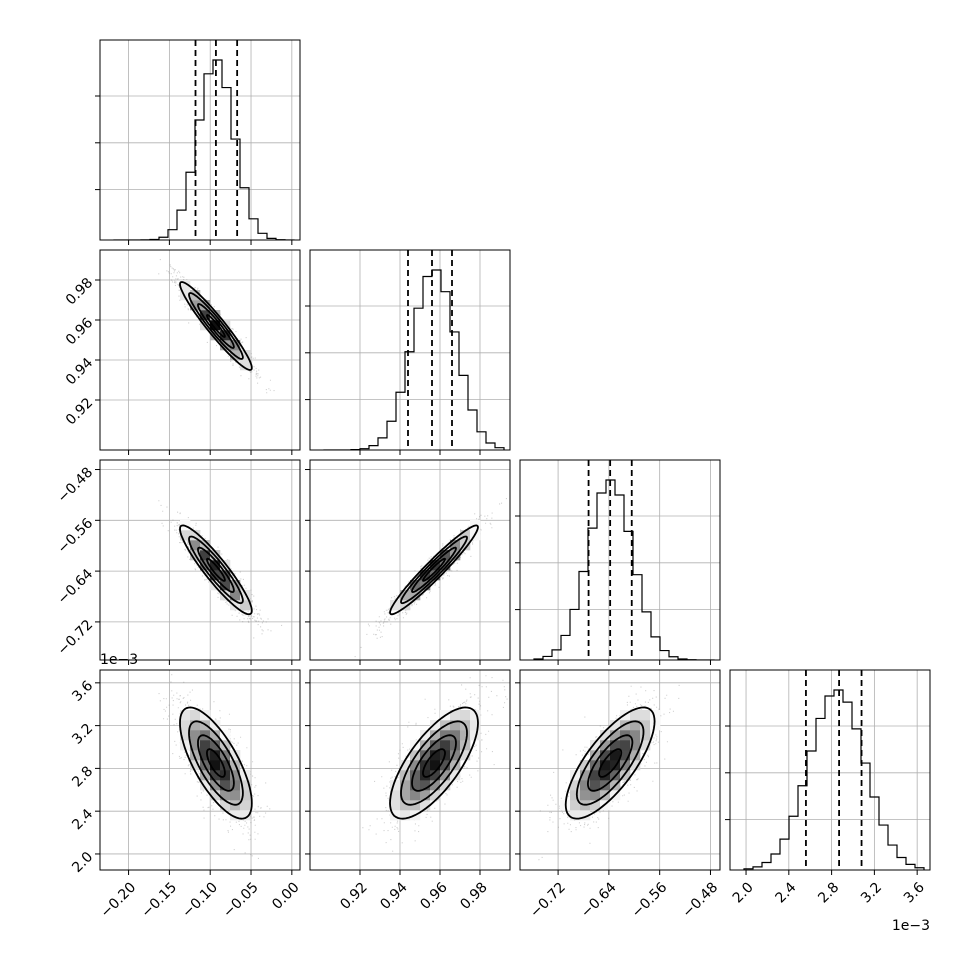  Describe the element at coordinates (353, 895) in the screenshot. I see `x-tick-label: 0.92` at that location.